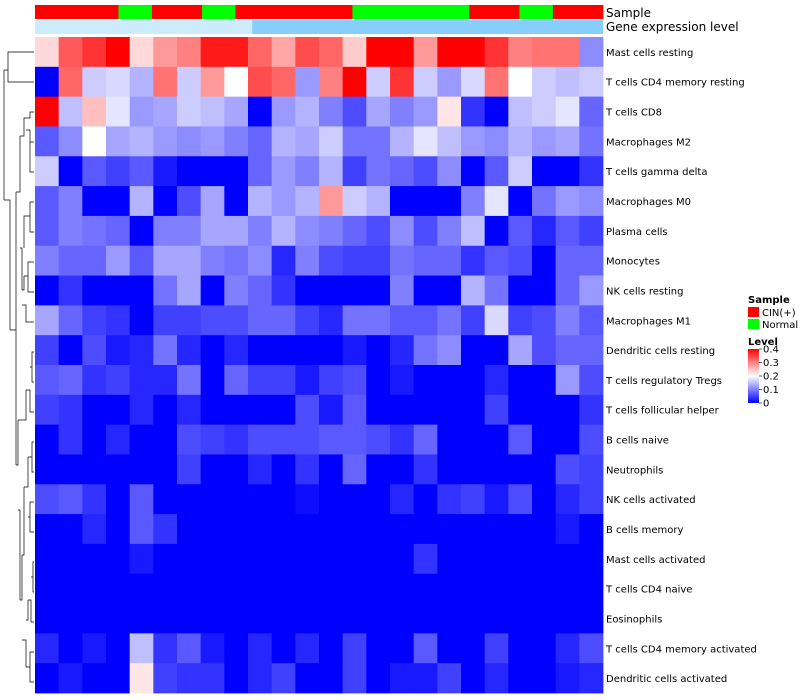 The image size is (800, 700). What do you see at coordinates (633, 262) in the screenshot?
I see `row-label: Monocytes` at bounding box center [633, 262].